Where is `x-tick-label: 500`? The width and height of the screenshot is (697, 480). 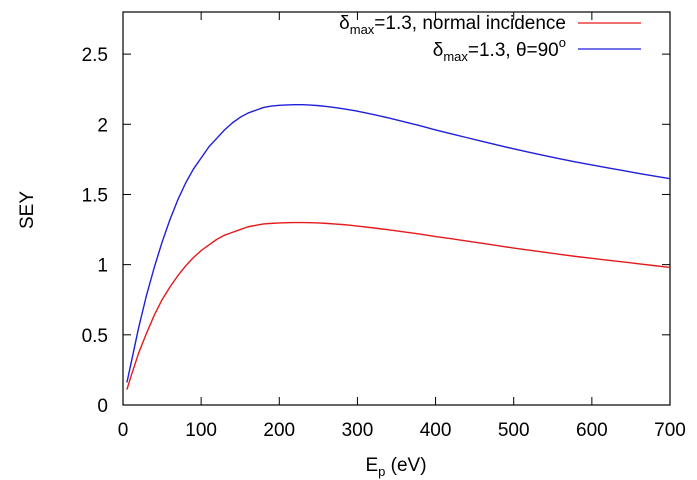
x-tick-label: 500 is located at coordinates (514, 430).